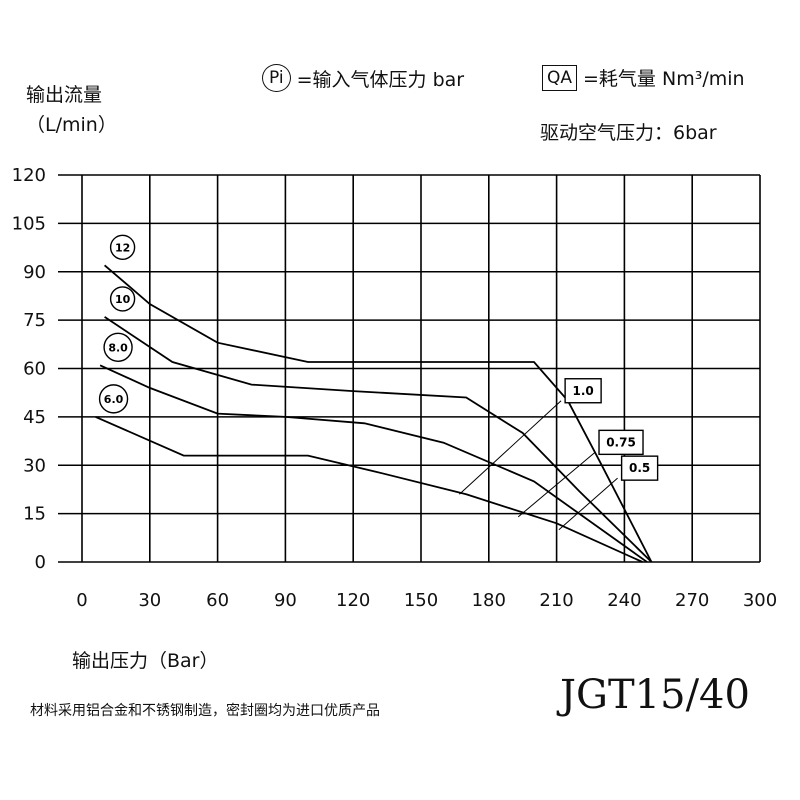  I want to click on consumption-label-qa-1.0: 1.0, so click(582, 391).